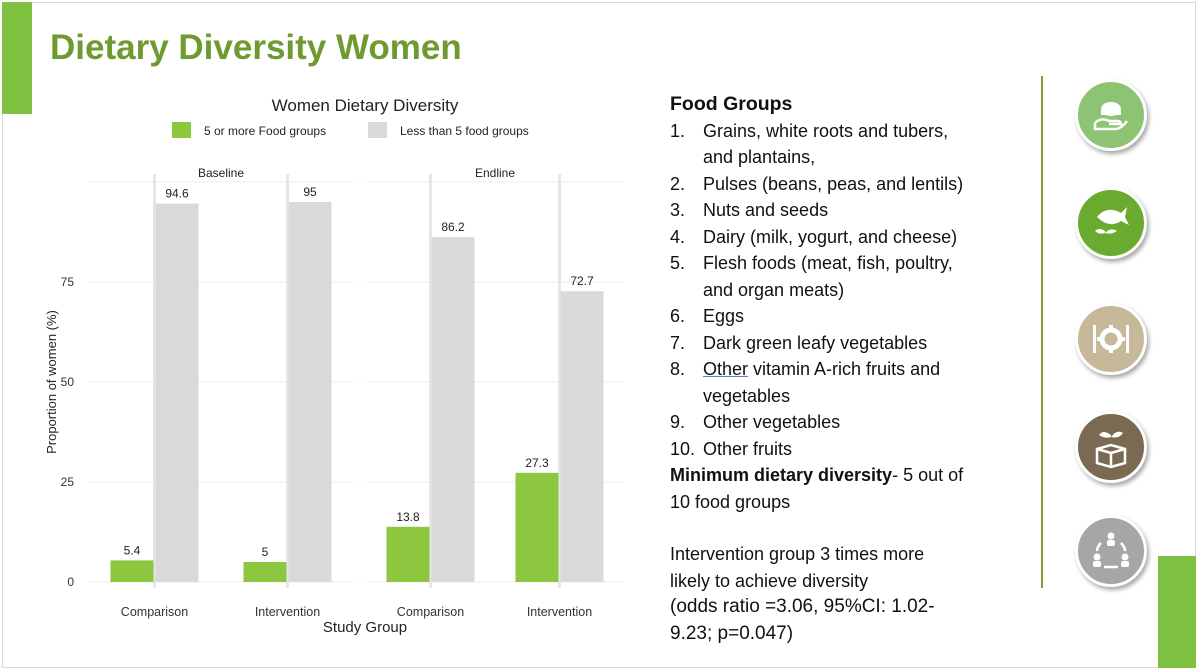 Image resolution: width=1200 pixels, height=672 pixels. What do you see at coordinates (678, 342) in the screenshot?
I see `food-group-number: 7.` at bounding box center [678, 342].